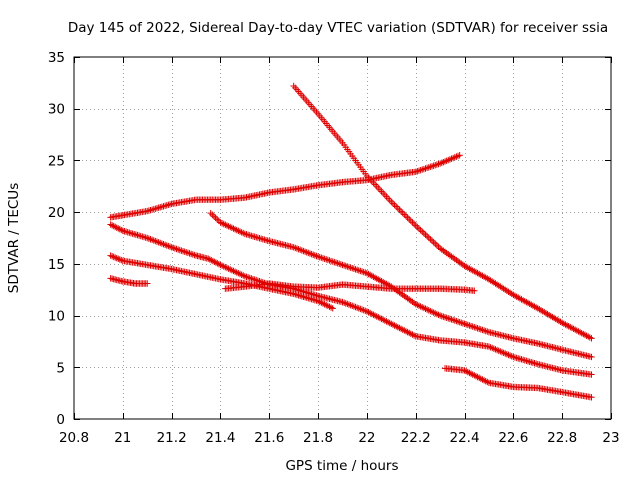 Image resolution: width=640 pixels, height=480 pixels. Describe the element at coordinates (341, 466) in the screenshot. I see `x-axis-label: GPS time / hours` at that location.